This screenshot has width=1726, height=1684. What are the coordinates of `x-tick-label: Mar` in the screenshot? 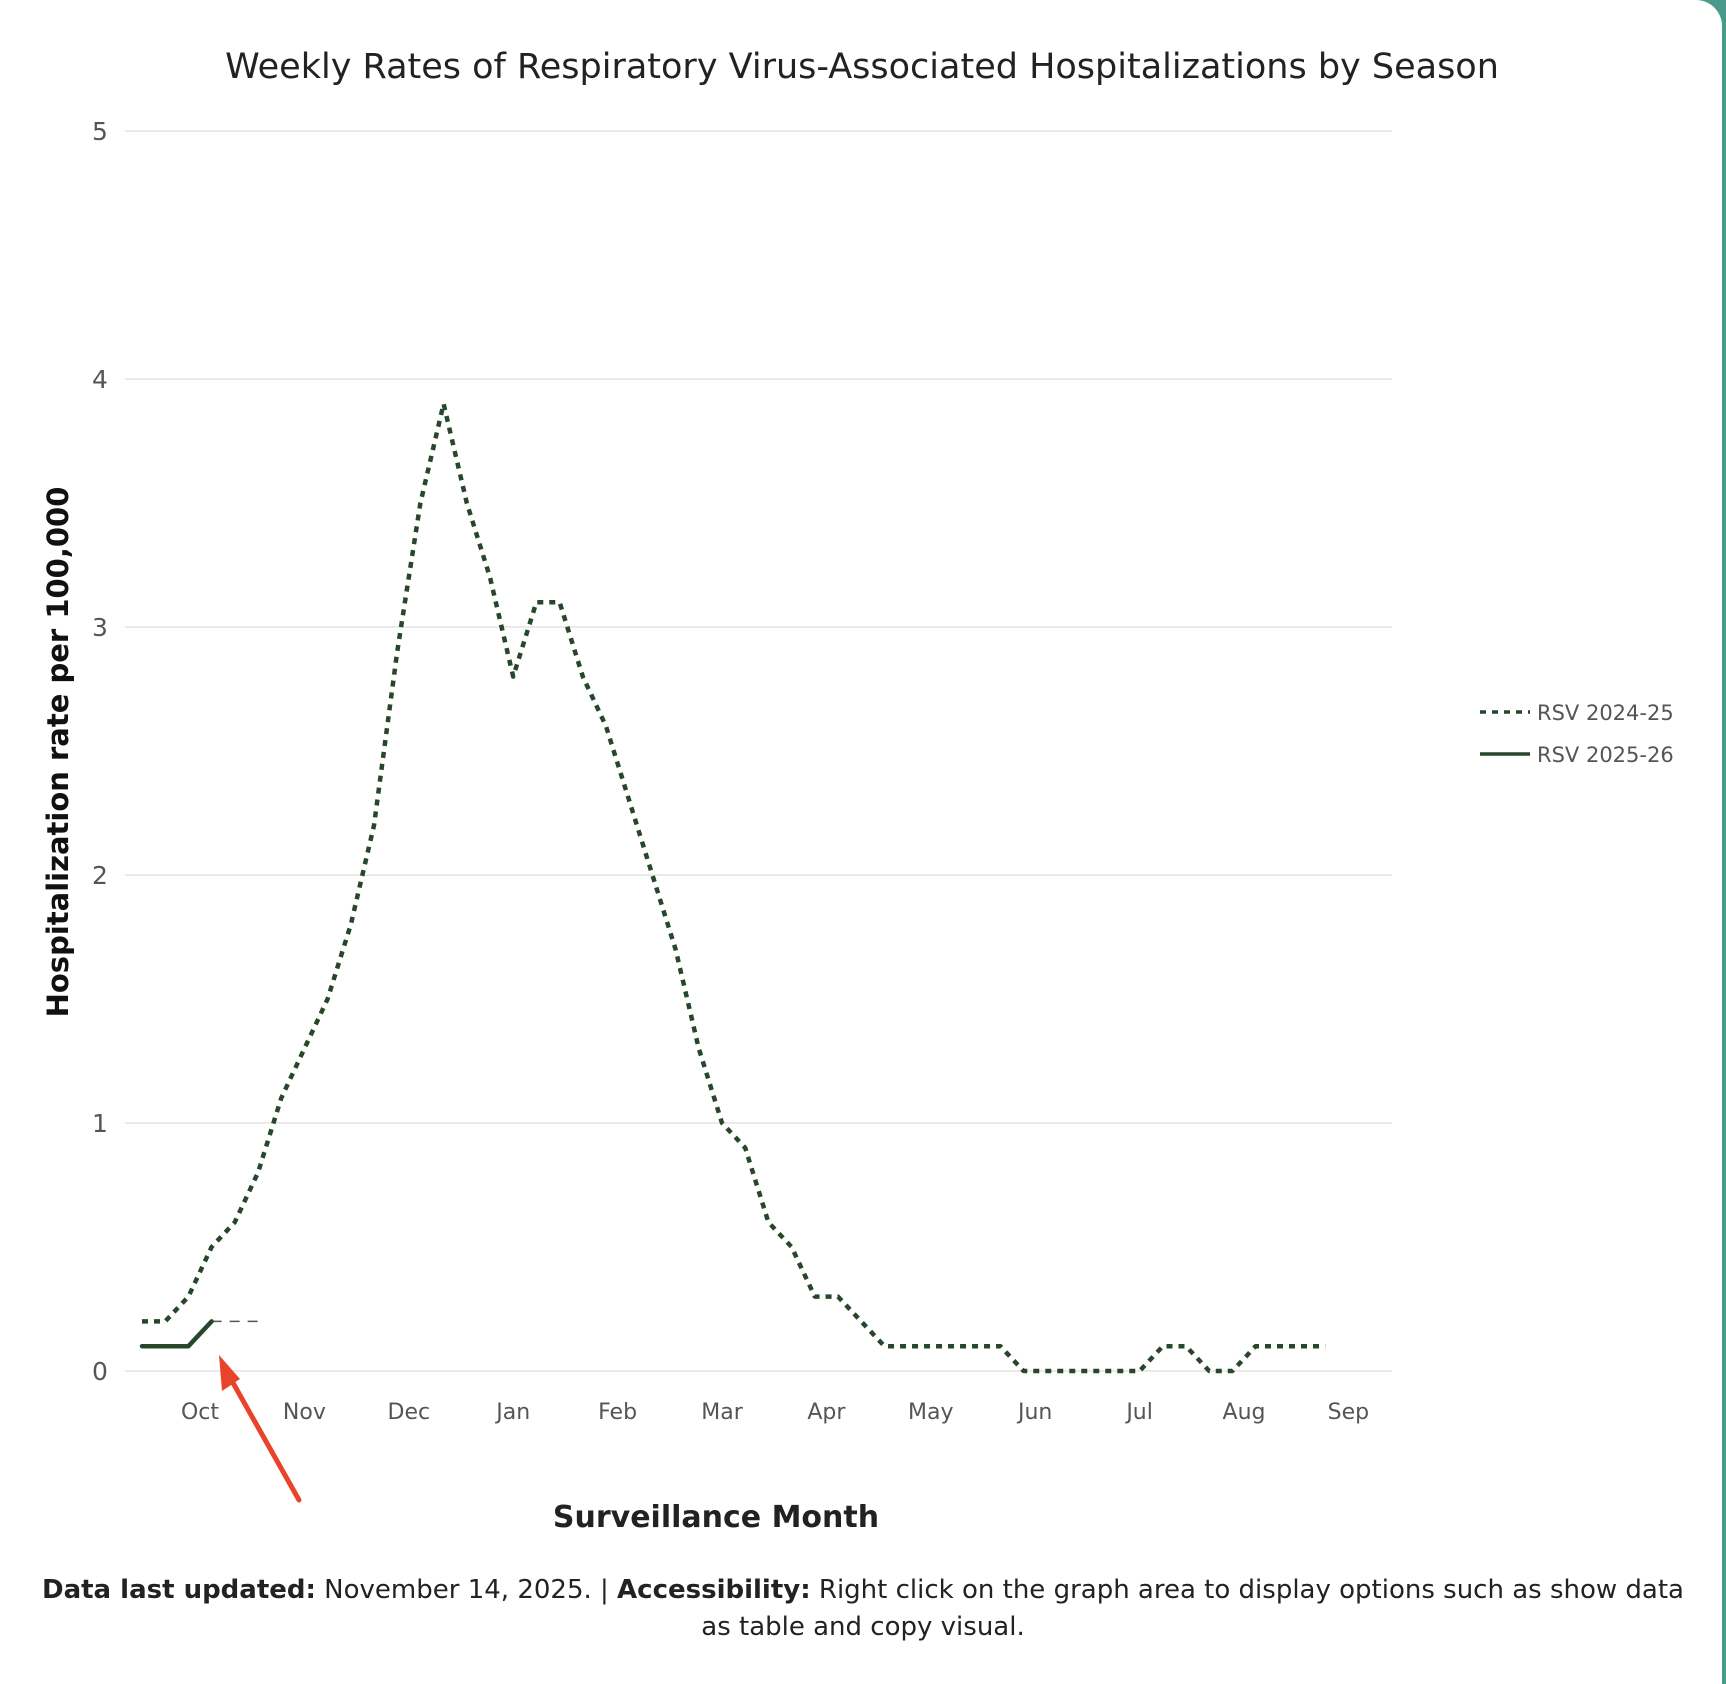 It's located at (722, 1412).